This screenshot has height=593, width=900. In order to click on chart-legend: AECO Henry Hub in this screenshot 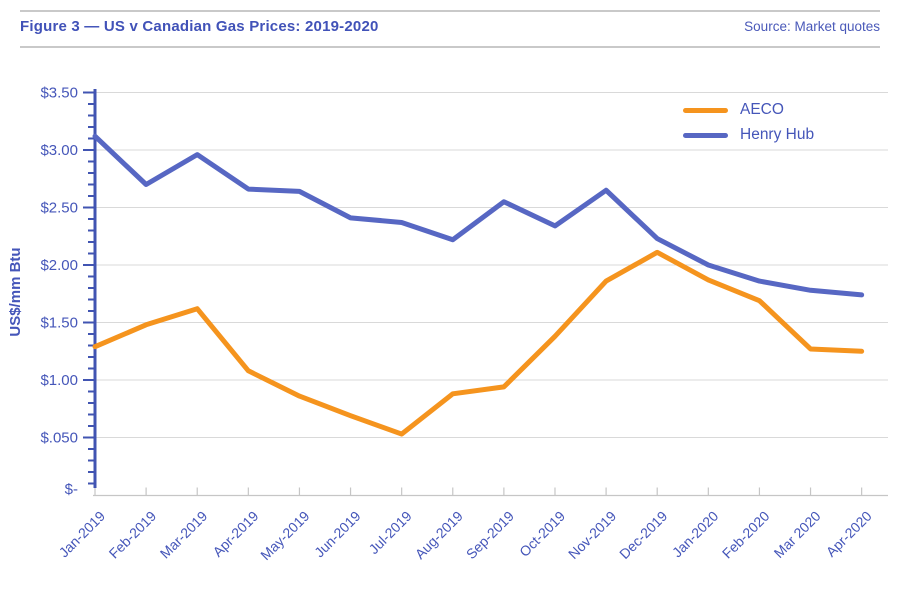, I will do `click(748, 122)`.